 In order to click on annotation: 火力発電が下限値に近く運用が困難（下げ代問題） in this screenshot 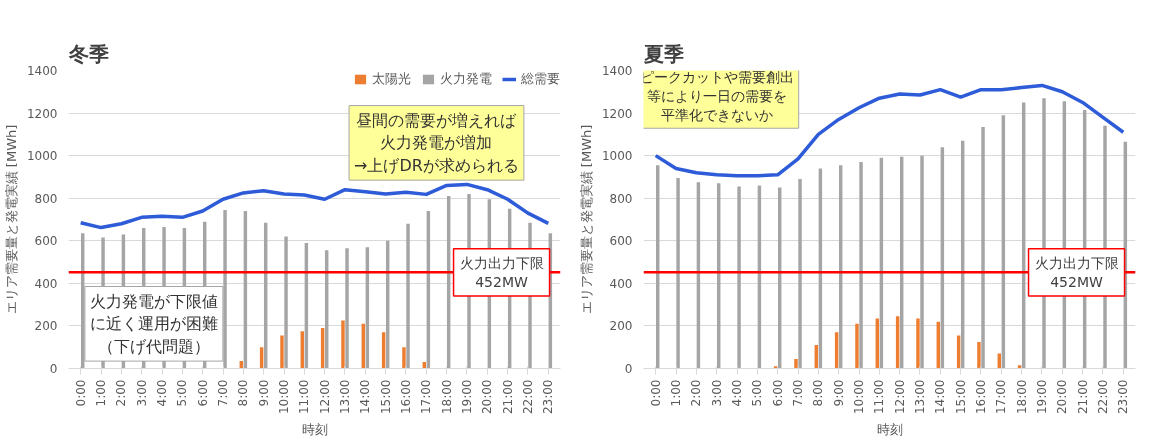, I will do `click(153, 324)`.